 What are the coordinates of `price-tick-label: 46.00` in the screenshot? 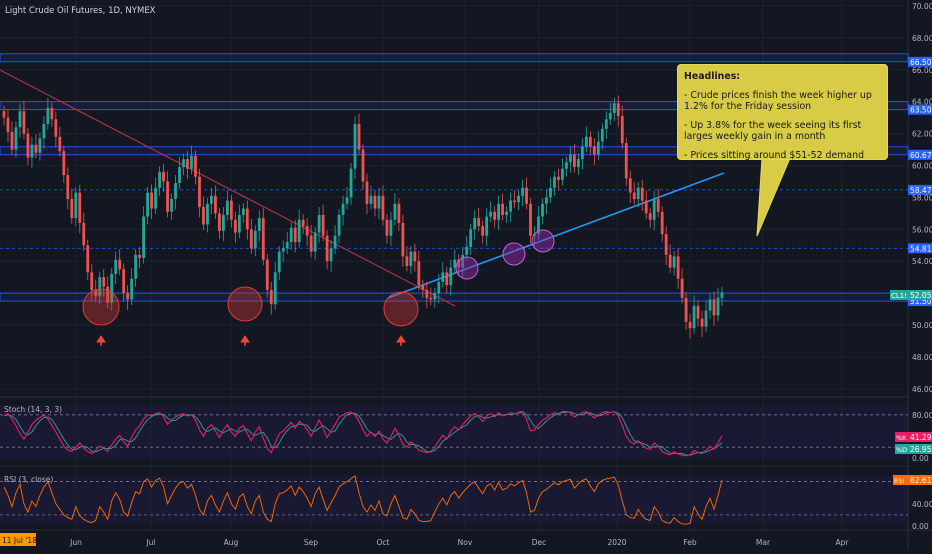 It's located at (922, 389).